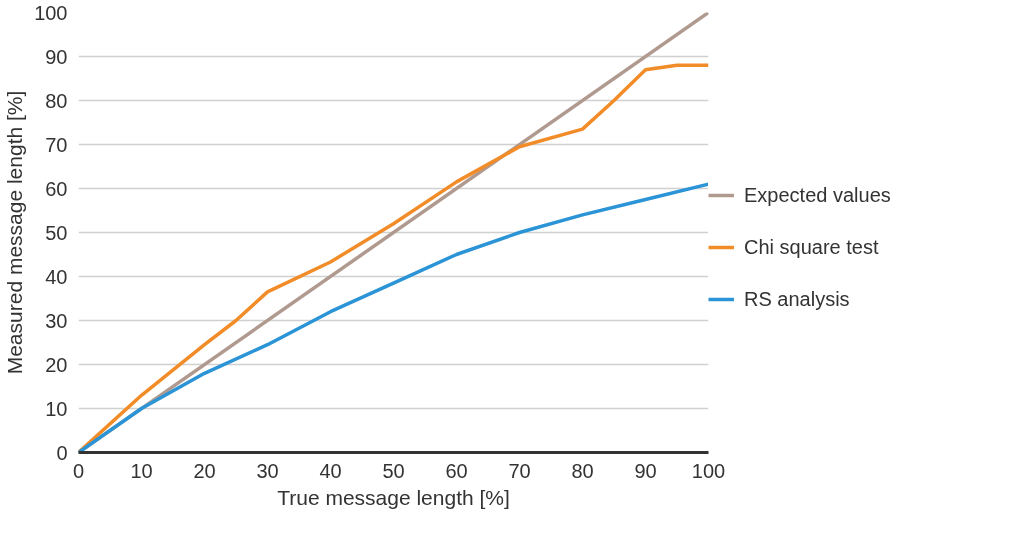 The width and height of the screenshot is (1024, 552). What do you see at coordinates (62, 452) in the screenshot?
I see `y-tick-label: 0` at bounding box center [62, 452].